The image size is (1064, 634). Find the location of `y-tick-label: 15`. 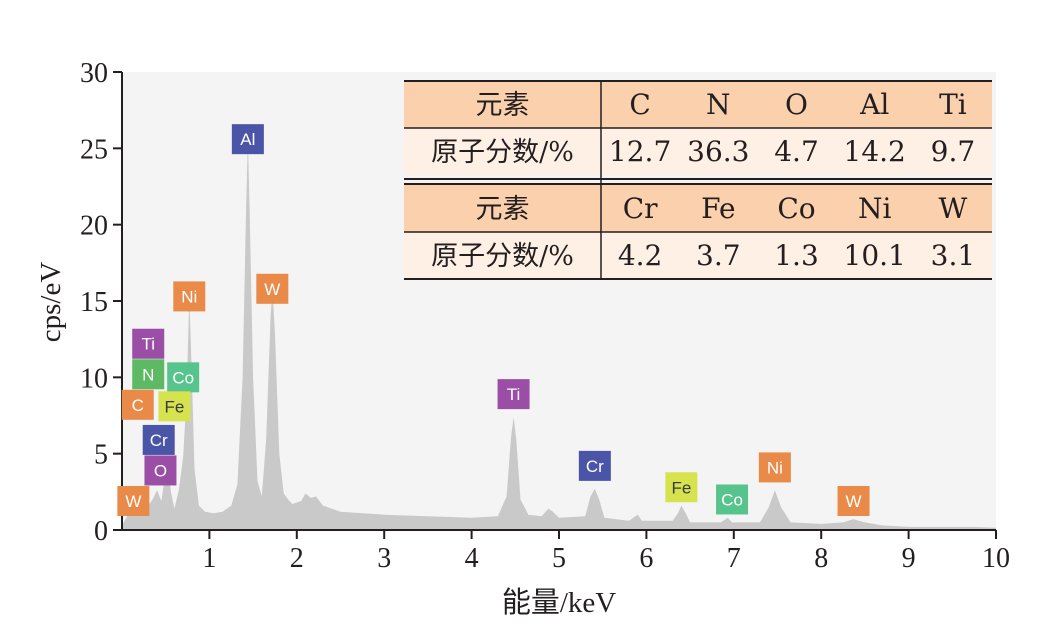

y-tick-label: 15 is located at coordinates (94, 302).